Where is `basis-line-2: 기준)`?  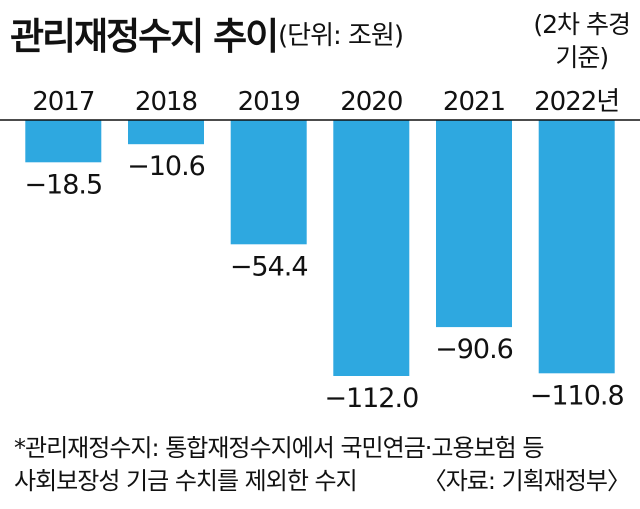
basis-line-2: 기준) is located at coordinates (582, 57).